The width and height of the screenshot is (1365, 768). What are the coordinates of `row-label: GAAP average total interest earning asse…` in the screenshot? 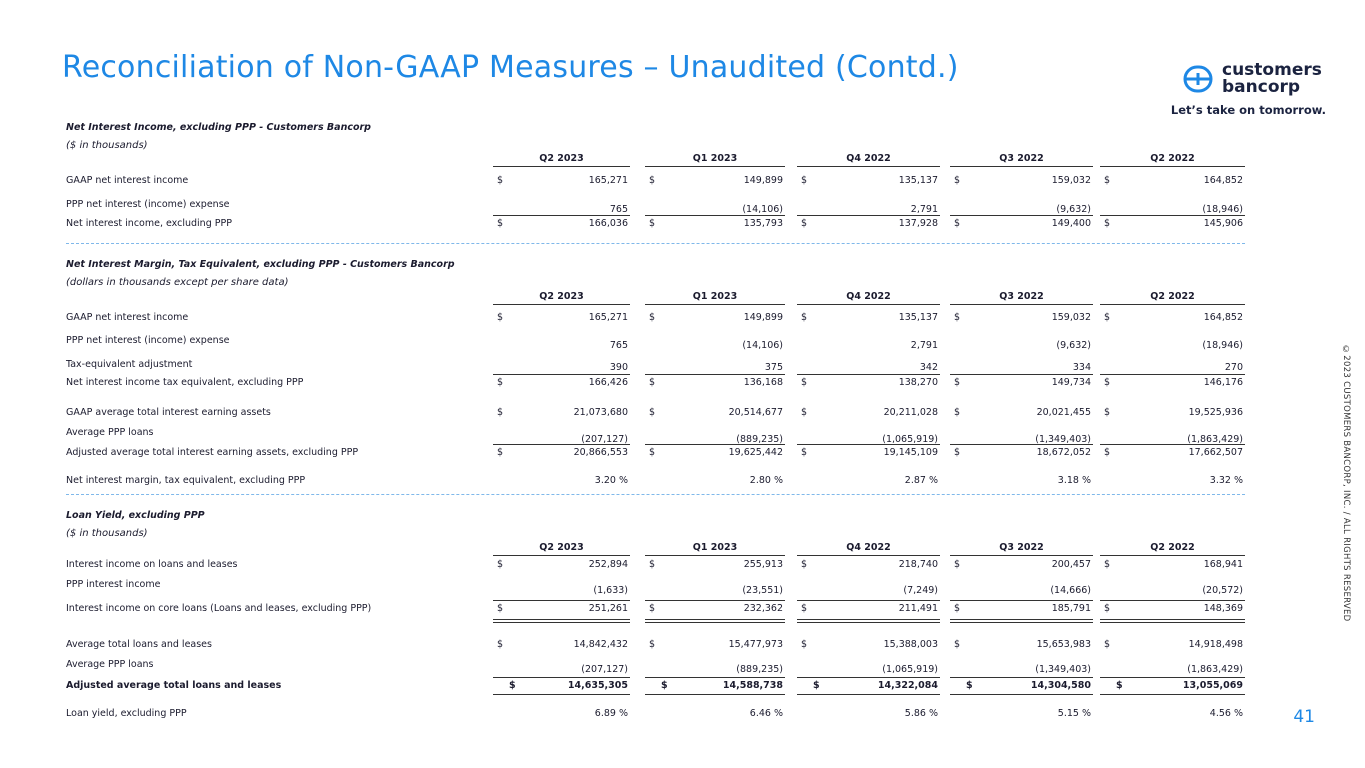 It's located at (168, 412).